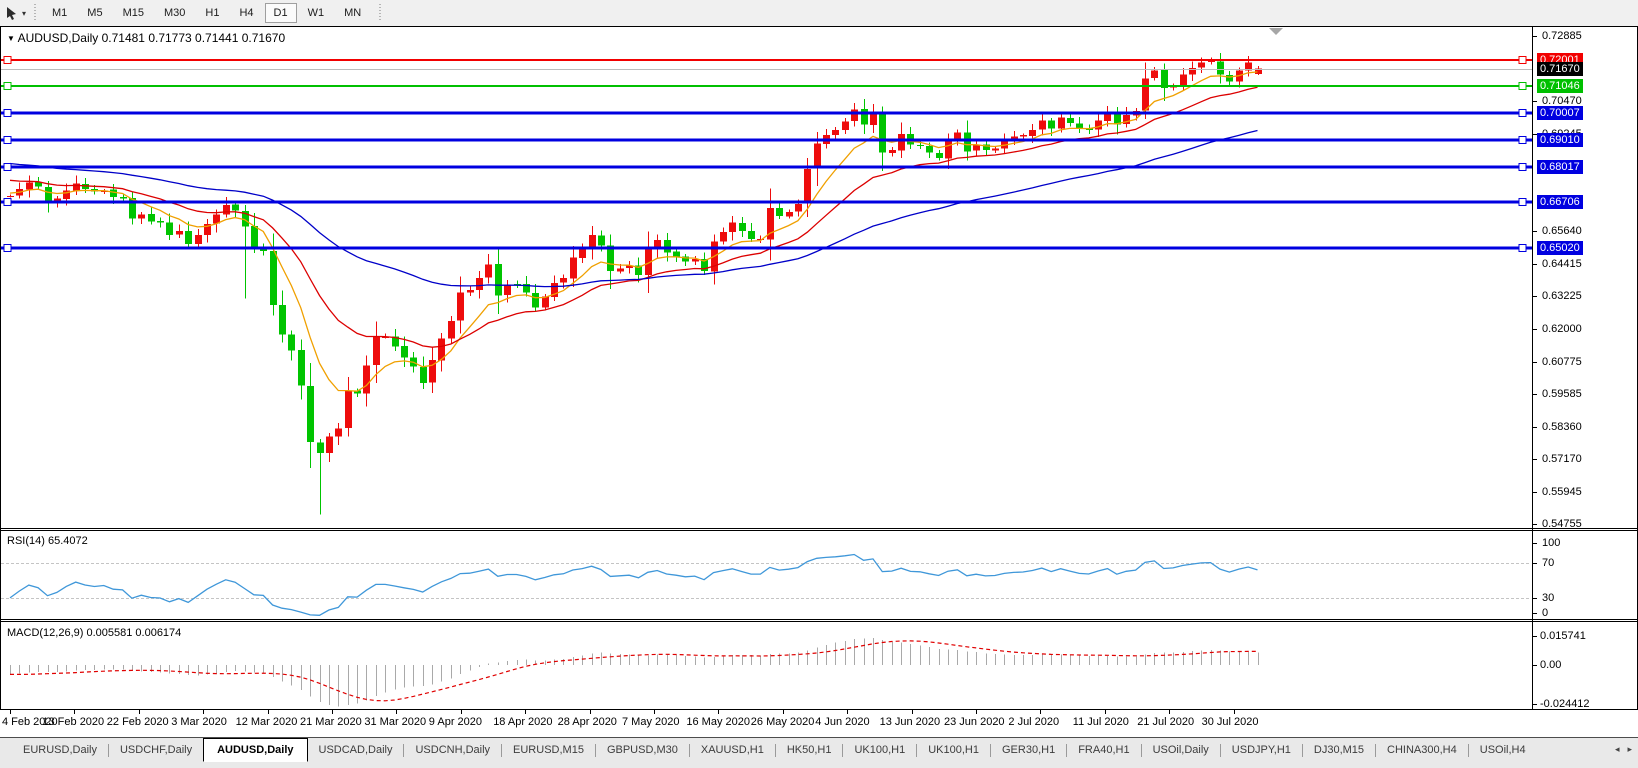 The height and width of the screenshot is (768, 1638). What do you see at coordinates (1261, 750) in the screenshot?
I see `chart-tab-usdjpy-h1: USDJPY,H1` at bounding box center [1261, 750].